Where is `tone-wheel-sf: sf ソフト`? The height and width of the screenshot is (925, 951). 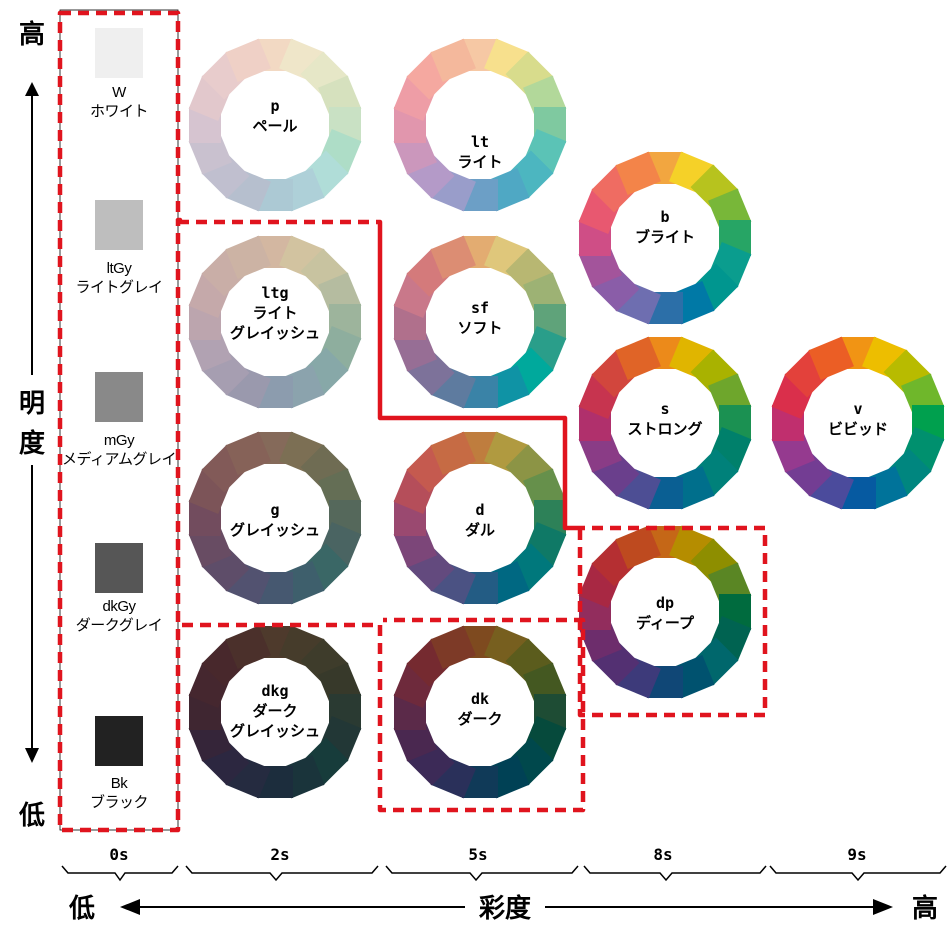 tone-wheel-sf: sf ソフト is located at coordinates (480, 322).